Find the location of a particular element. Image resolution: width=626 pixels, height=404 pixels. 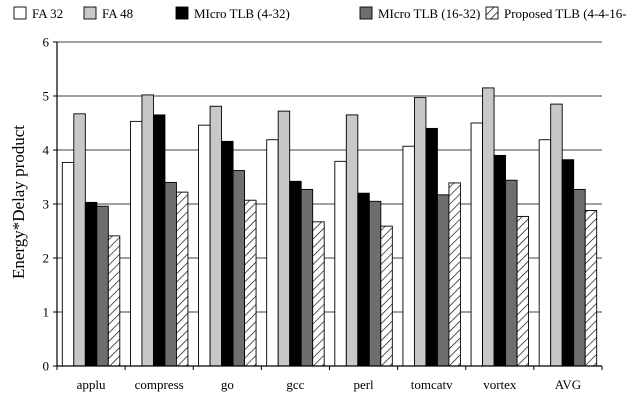

x-tick-label: go is located at coordinates (227, 384).